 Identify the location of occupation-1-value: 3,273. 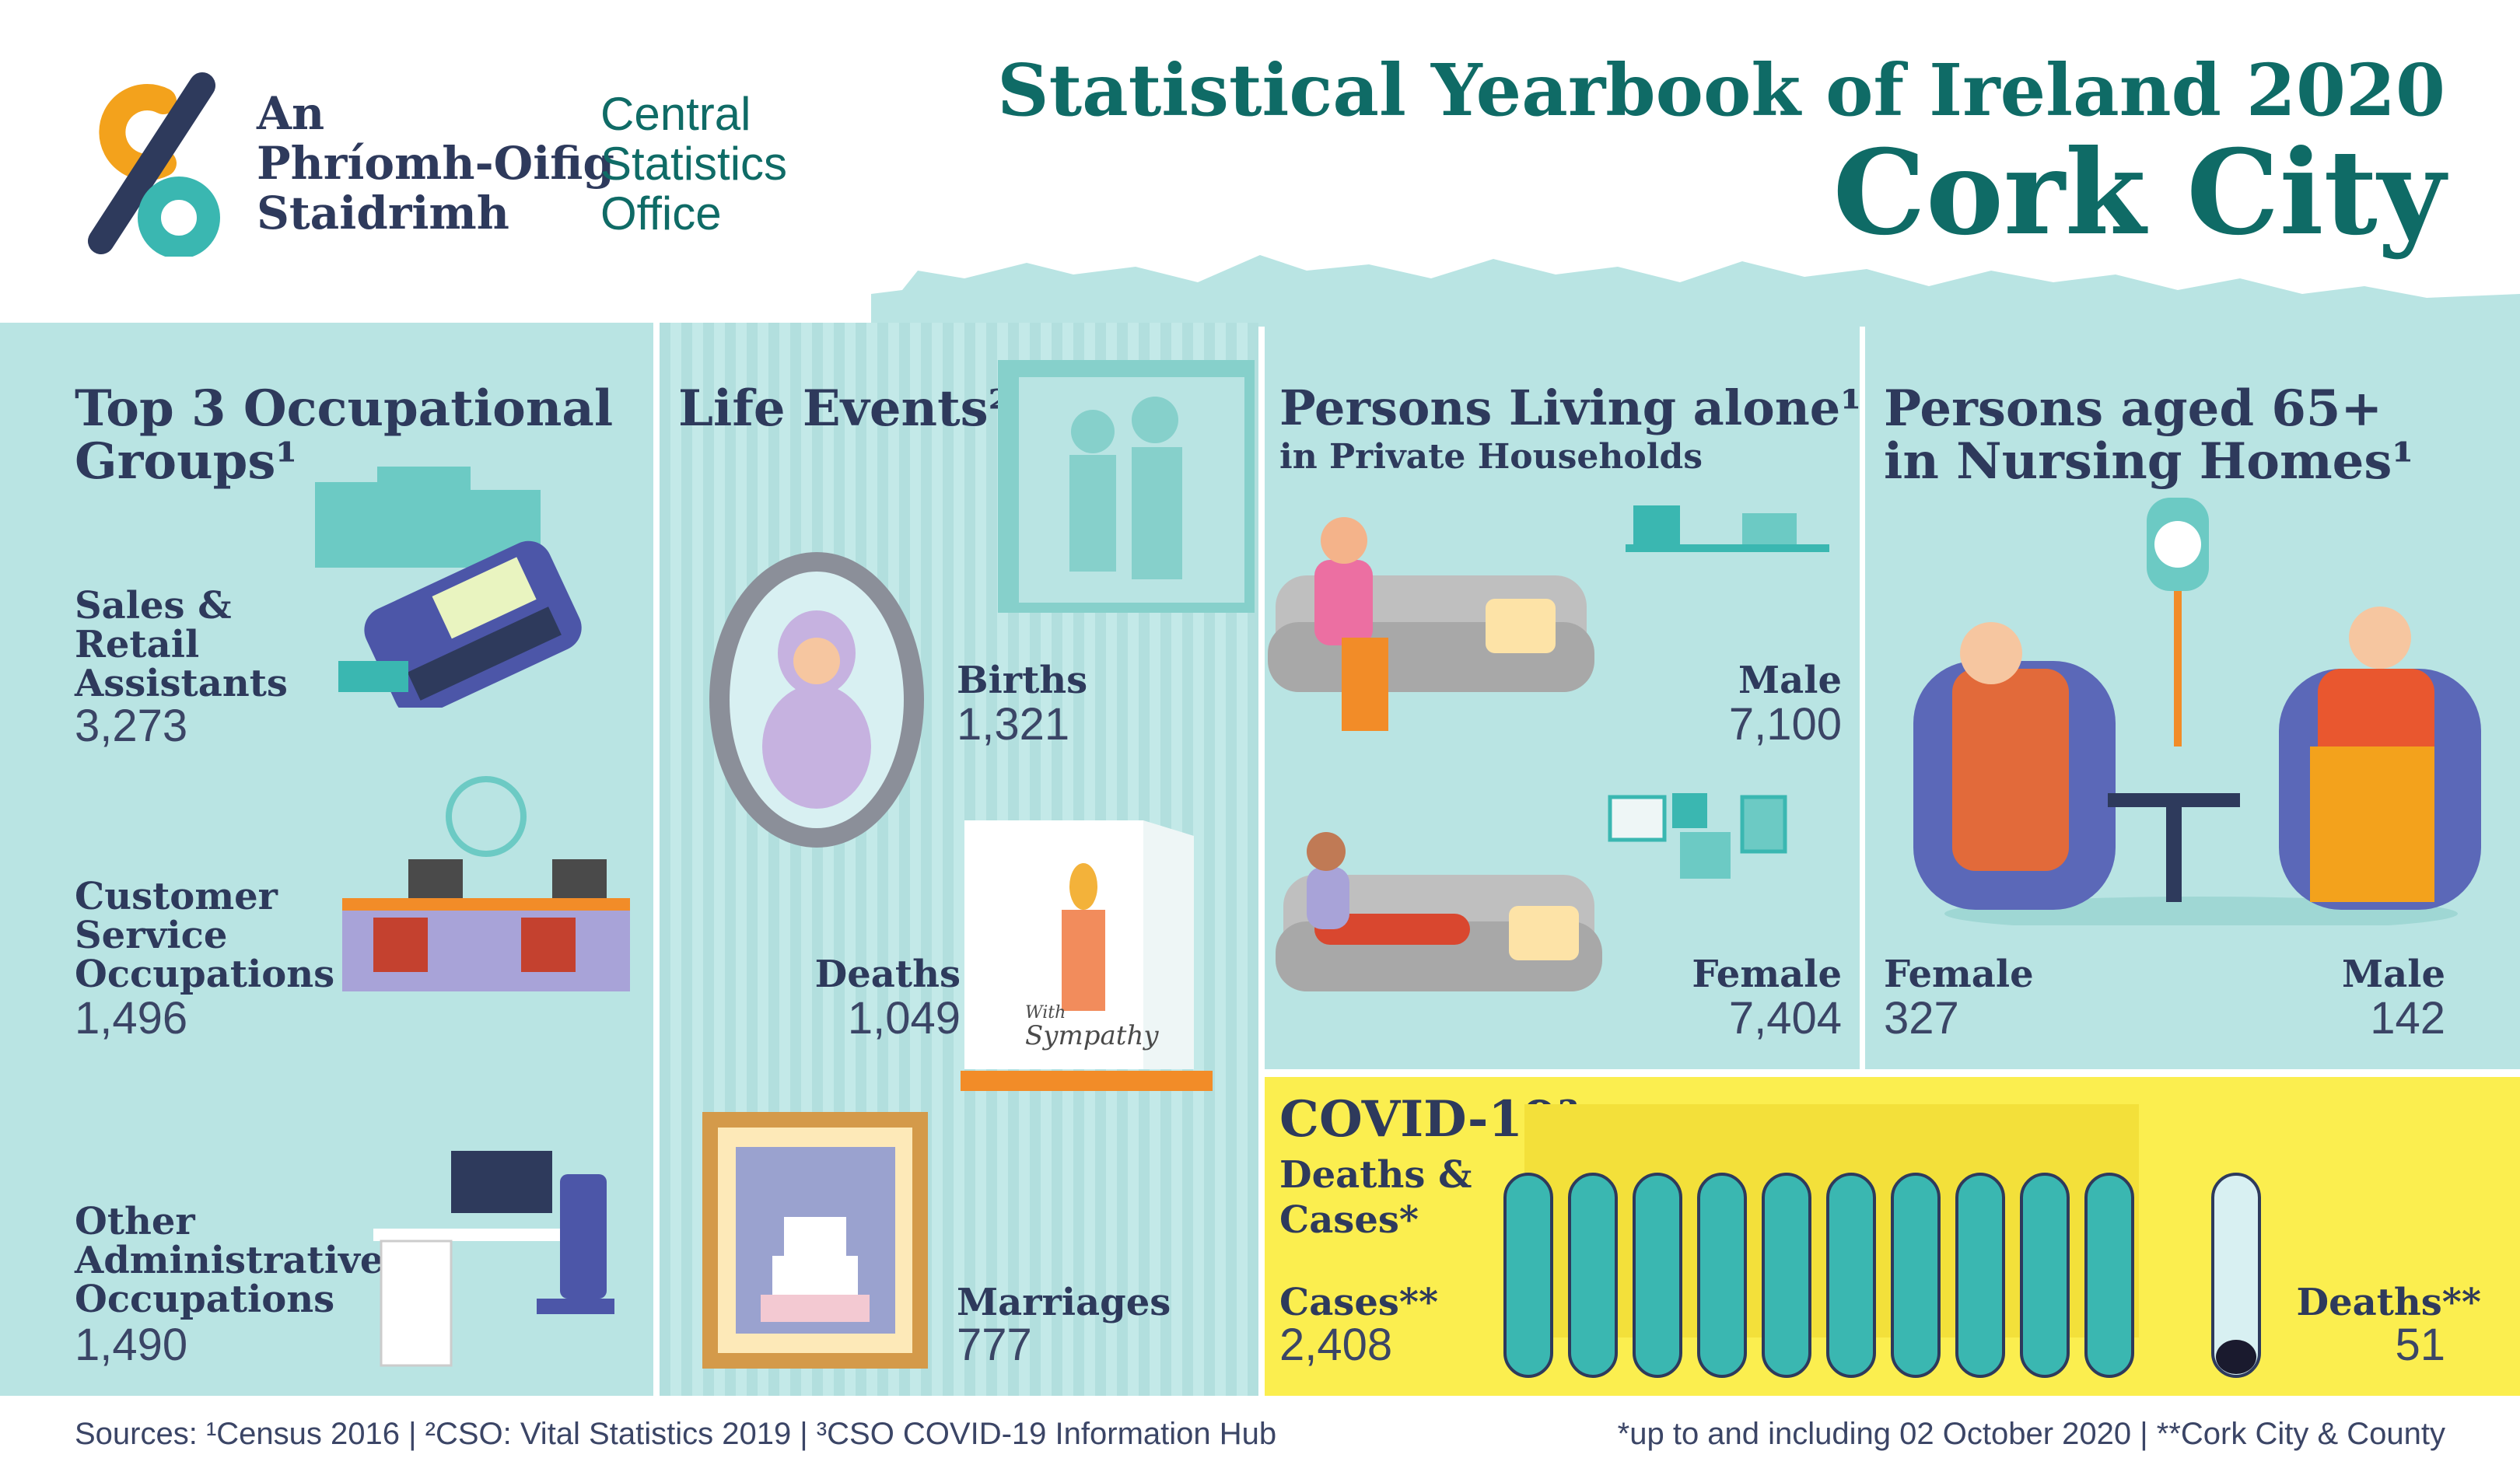
(131, 726).